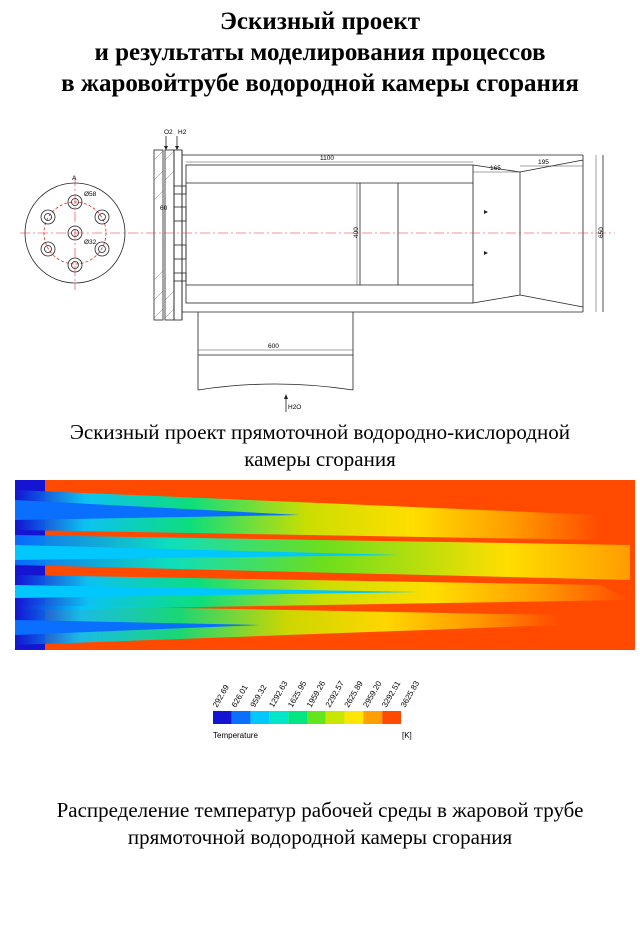 The width and height of the screenshot is (640, 930). Describe the element at coordinates (320, 837) in the screenshot. I see `caption-temperature-line-2: прямоточной водородной камеры сгорания` at that location.